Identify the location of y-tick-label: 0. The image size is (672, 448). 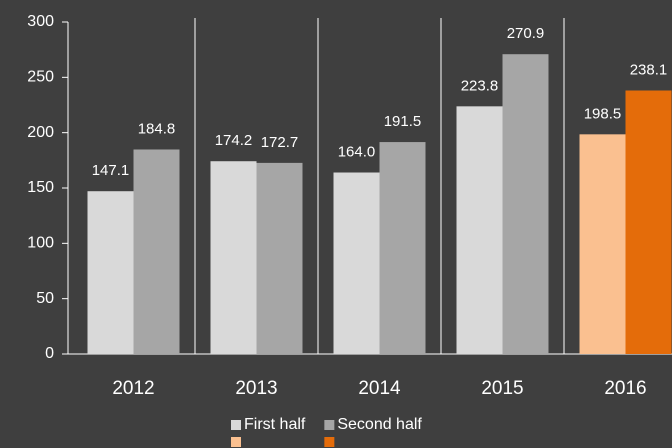
(49, 353).